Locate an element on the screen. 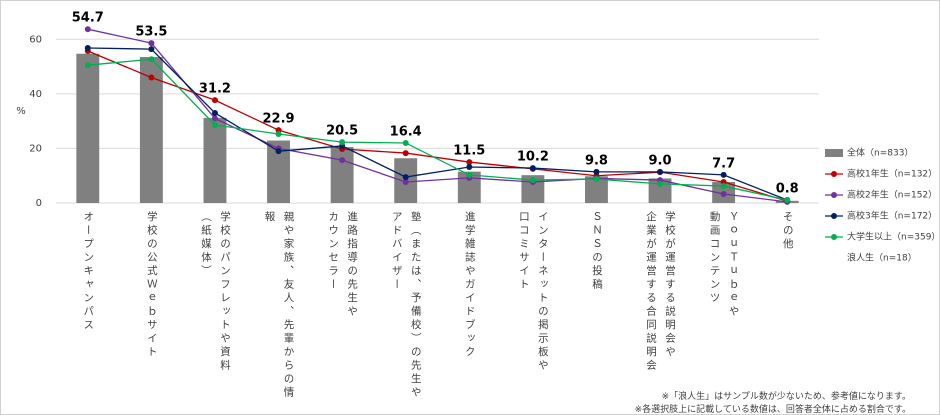  y-axis-label: % is located at coordinates (21, 111).